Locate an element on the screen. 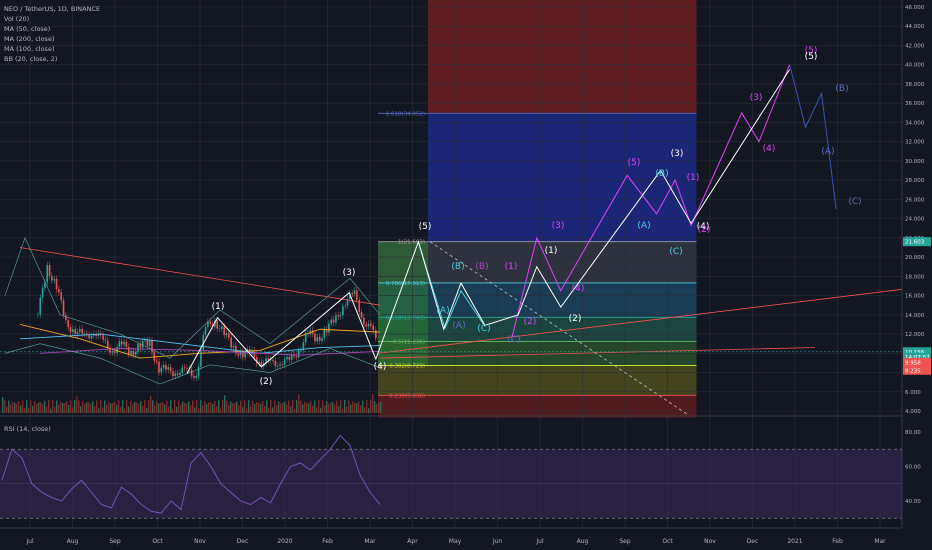 The height and width of the screenshot is (550, 932). indicator-volume: Vol (20) is located at coordinates (17, 19).